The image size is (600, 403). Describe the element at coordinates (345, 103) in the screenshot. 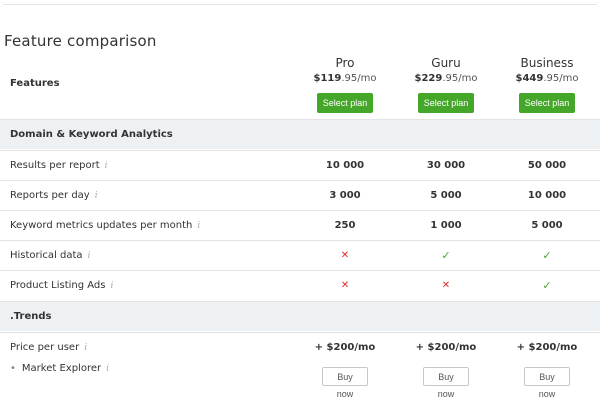

I see `select-plan-pro-button: Select plan` at that location.